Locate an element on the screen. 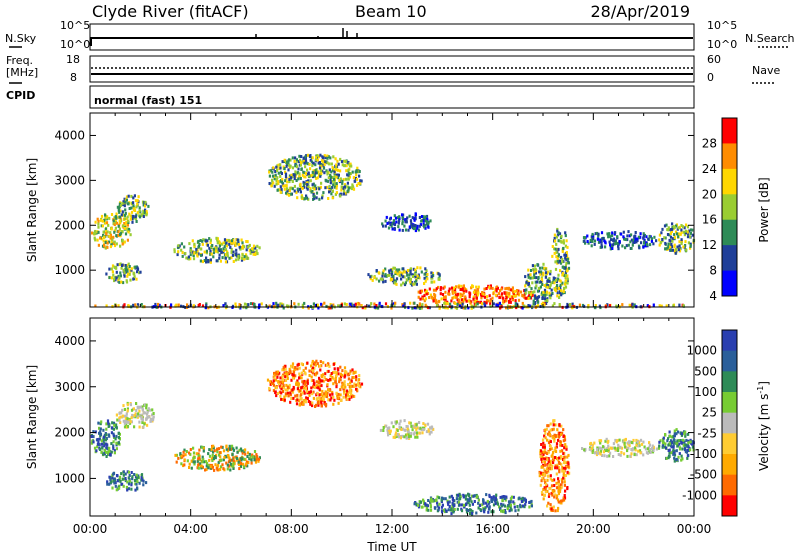  colorbar-tick-label: 12 is located at coordinates (709, 245).